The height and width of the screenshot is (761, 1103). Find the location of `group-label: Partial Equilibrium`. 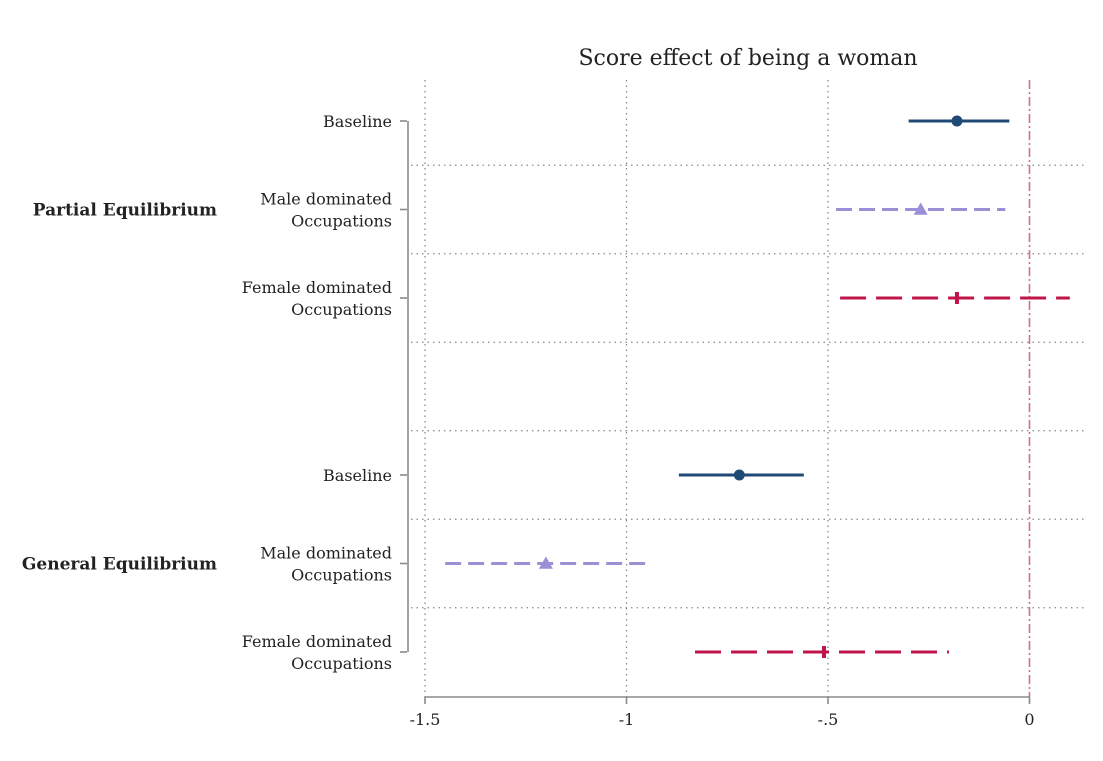

group-label: Partial Equilibrium is located at coordinates (125, 211).